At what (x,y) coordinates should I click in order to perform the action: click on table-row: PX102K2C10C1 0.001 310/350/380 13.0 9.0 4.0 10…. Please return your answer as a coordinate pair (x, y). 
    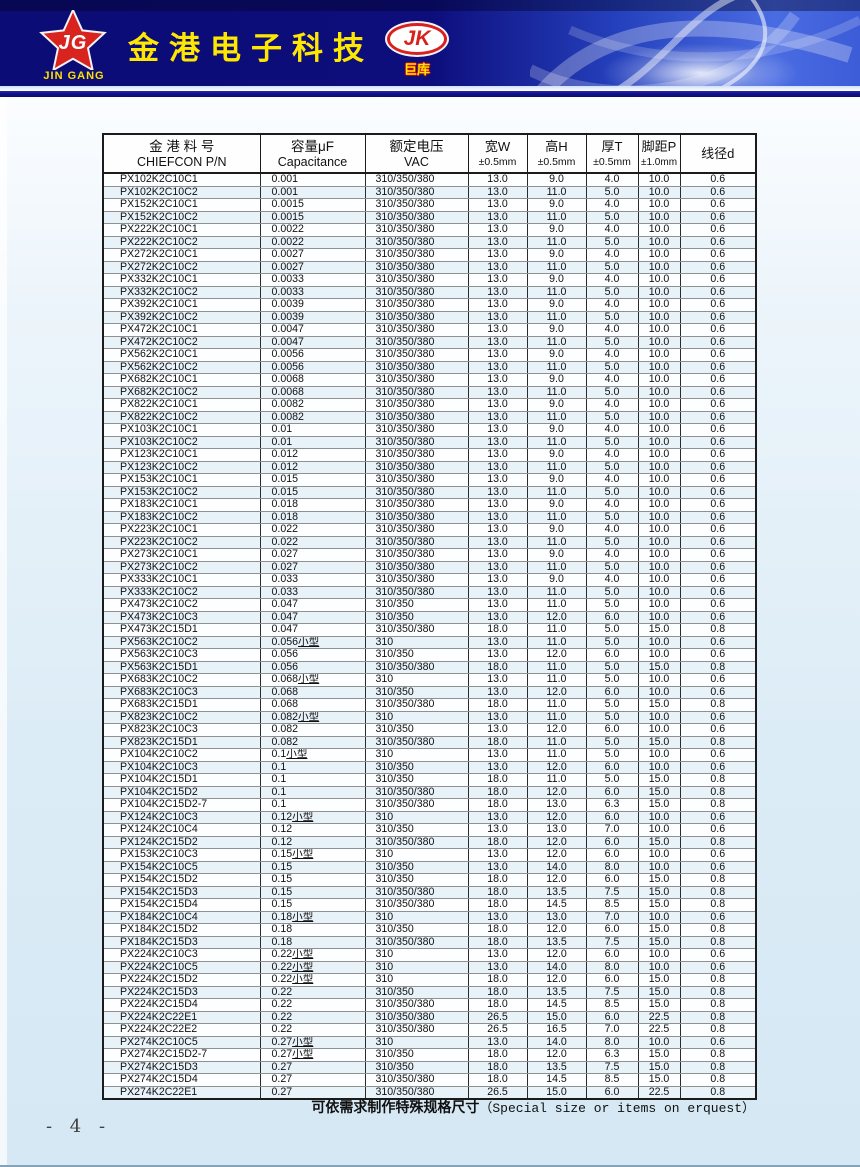
    Looking at the image, I should click on (429, 179).